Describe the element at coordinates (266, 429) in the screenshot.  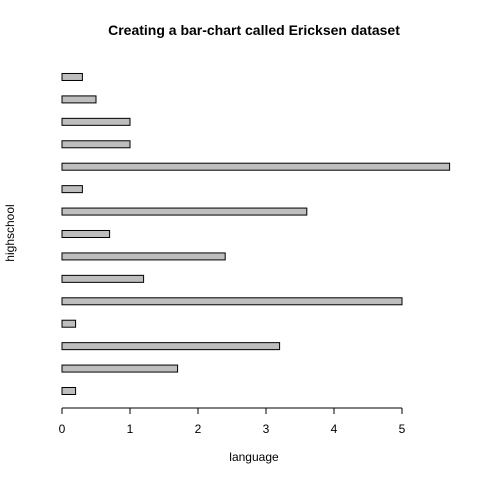
I see `x-tick-label-3: 3` at that location.